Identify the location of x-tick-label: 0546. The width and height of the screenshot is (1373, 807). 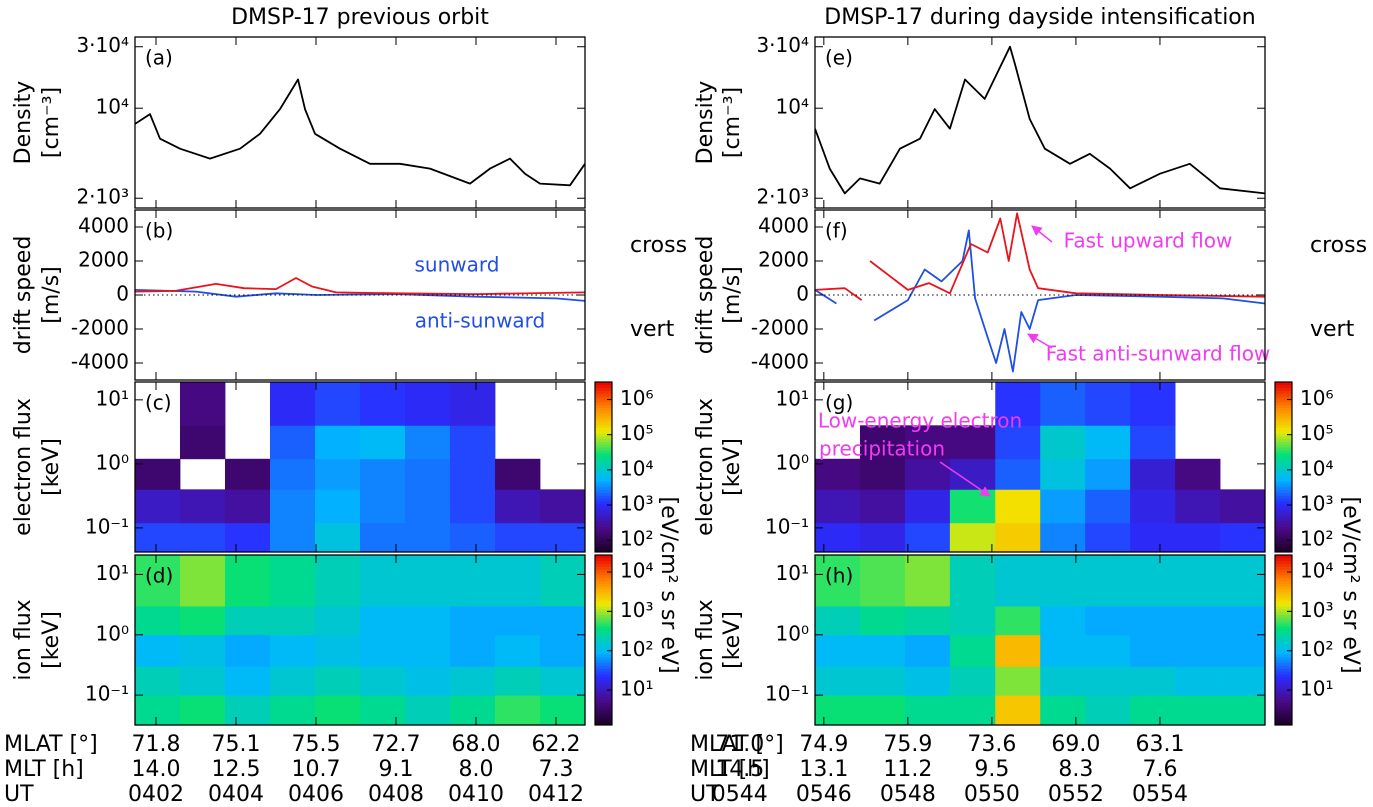
(824, 794).